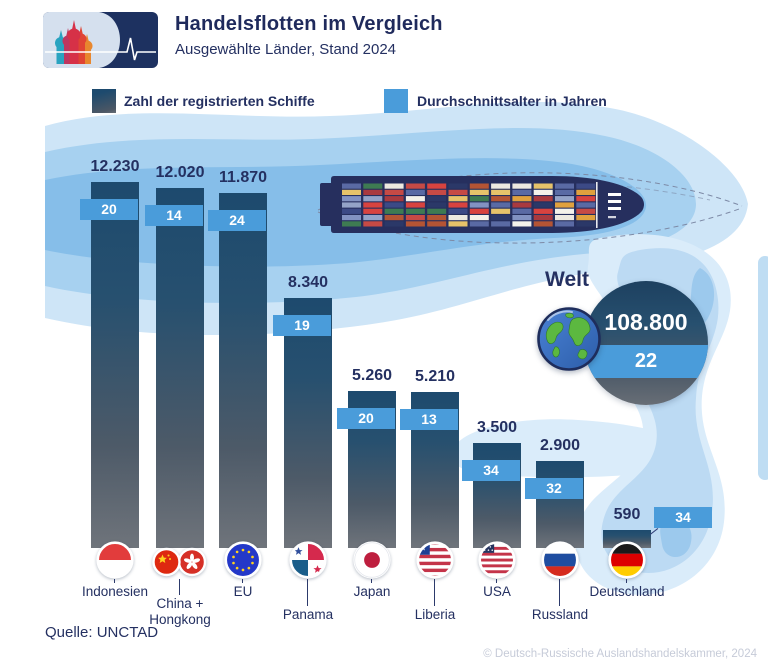  Describe the element at coordinates (469, 205) in the screenshot. I see `container-stacks` at that location.